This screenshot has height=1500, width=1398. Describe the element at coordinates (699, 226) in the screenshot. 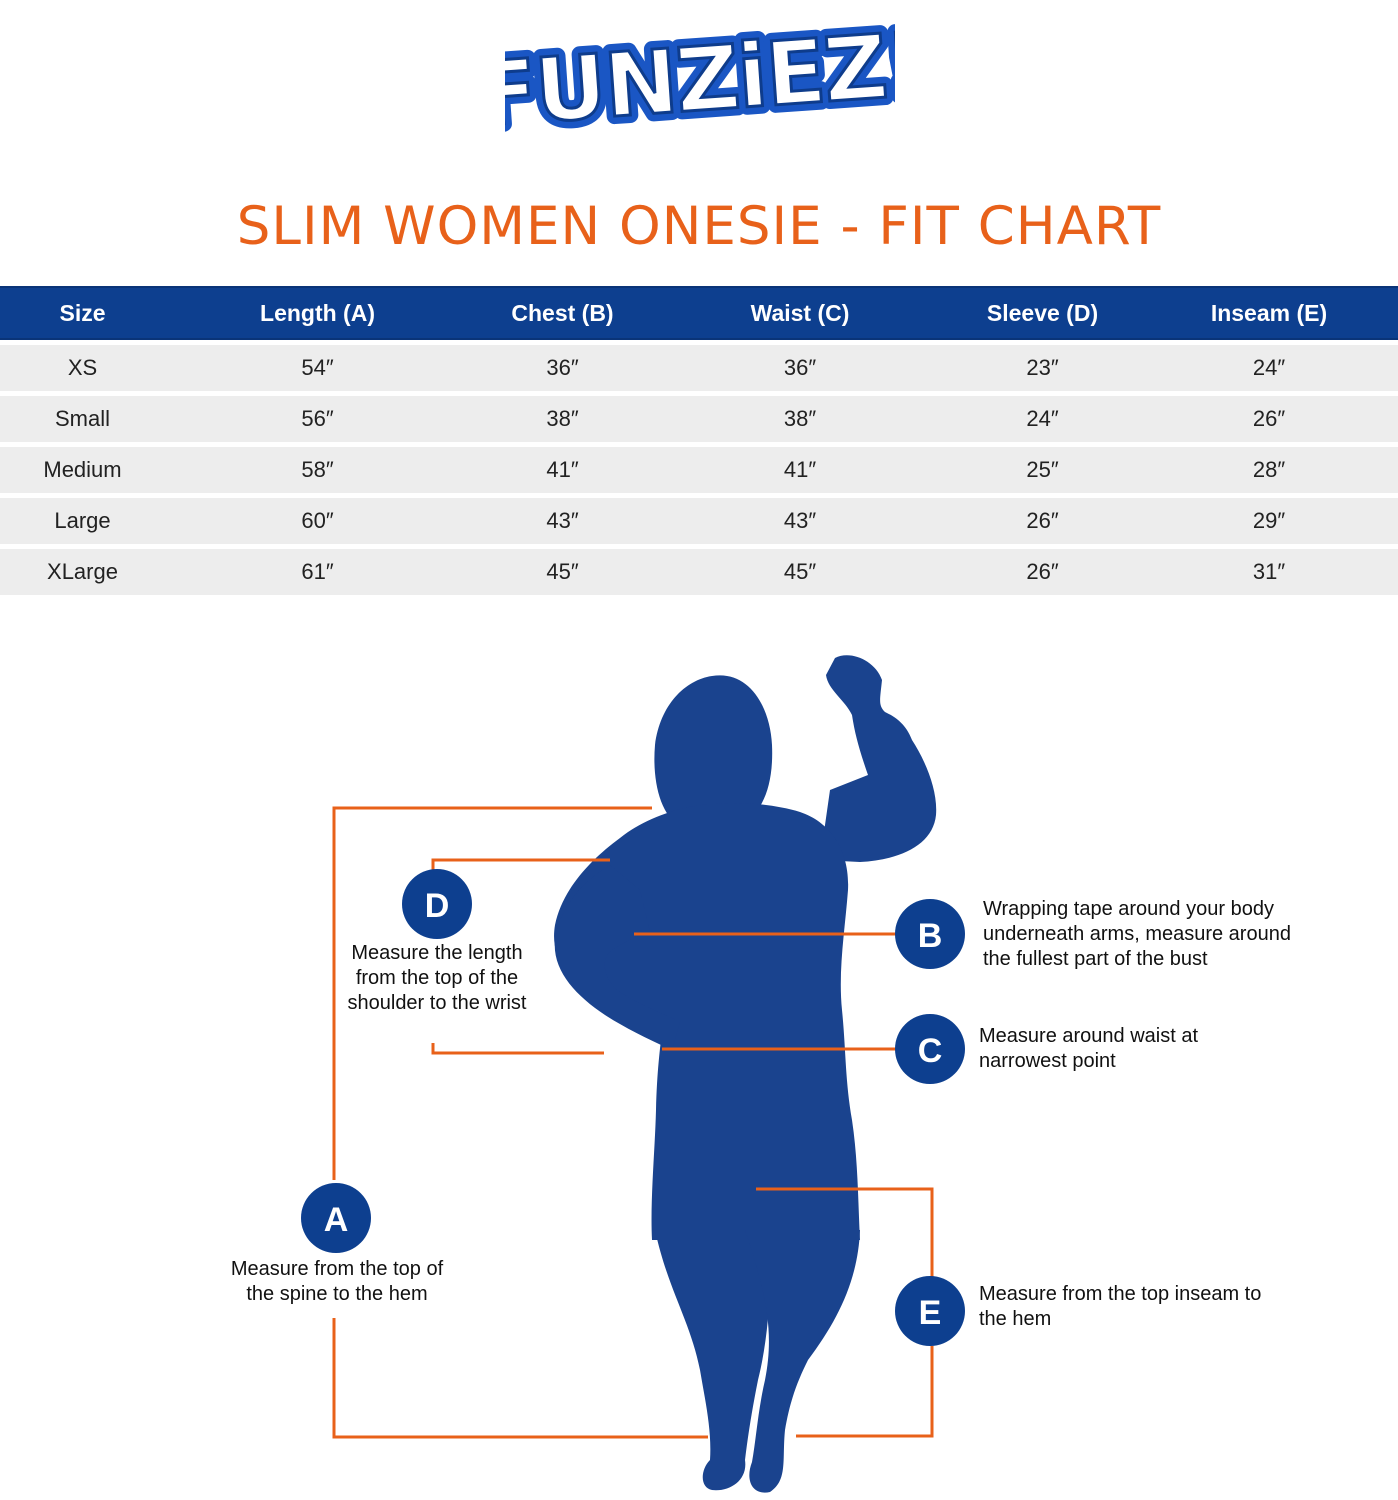

I see `page-title: SLIM WOMEN ONESIE - FIT CHART` at that location.